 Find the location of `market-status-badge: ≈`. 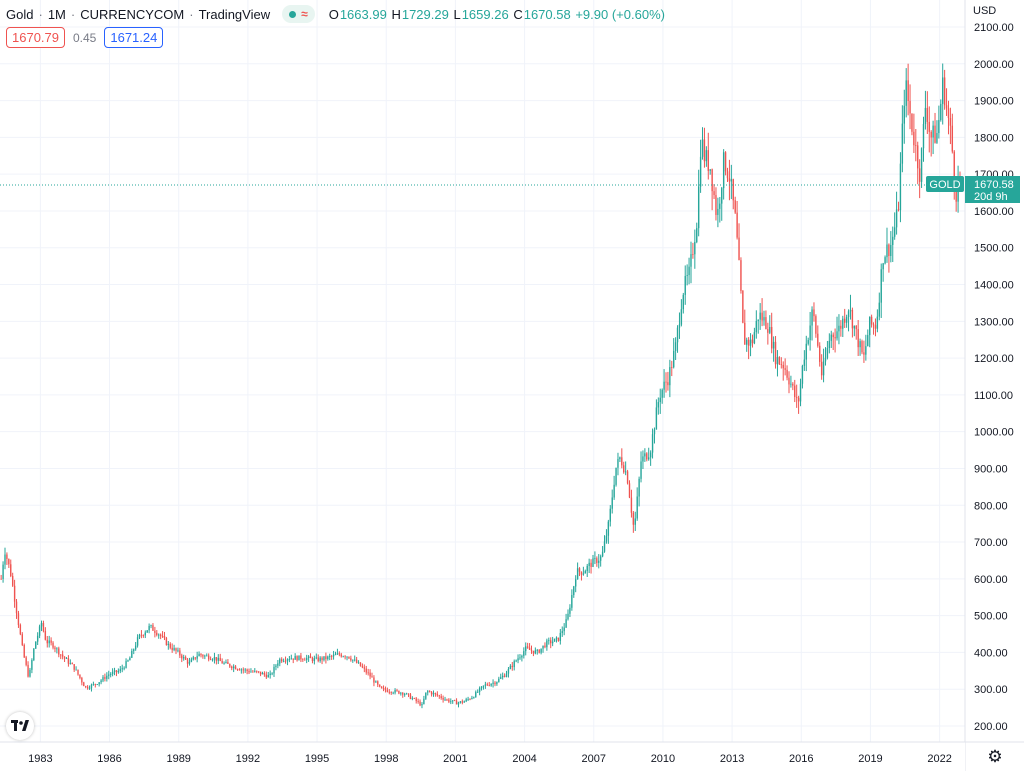

market-status-badge: ≈ is located at coordinates (298, 14).